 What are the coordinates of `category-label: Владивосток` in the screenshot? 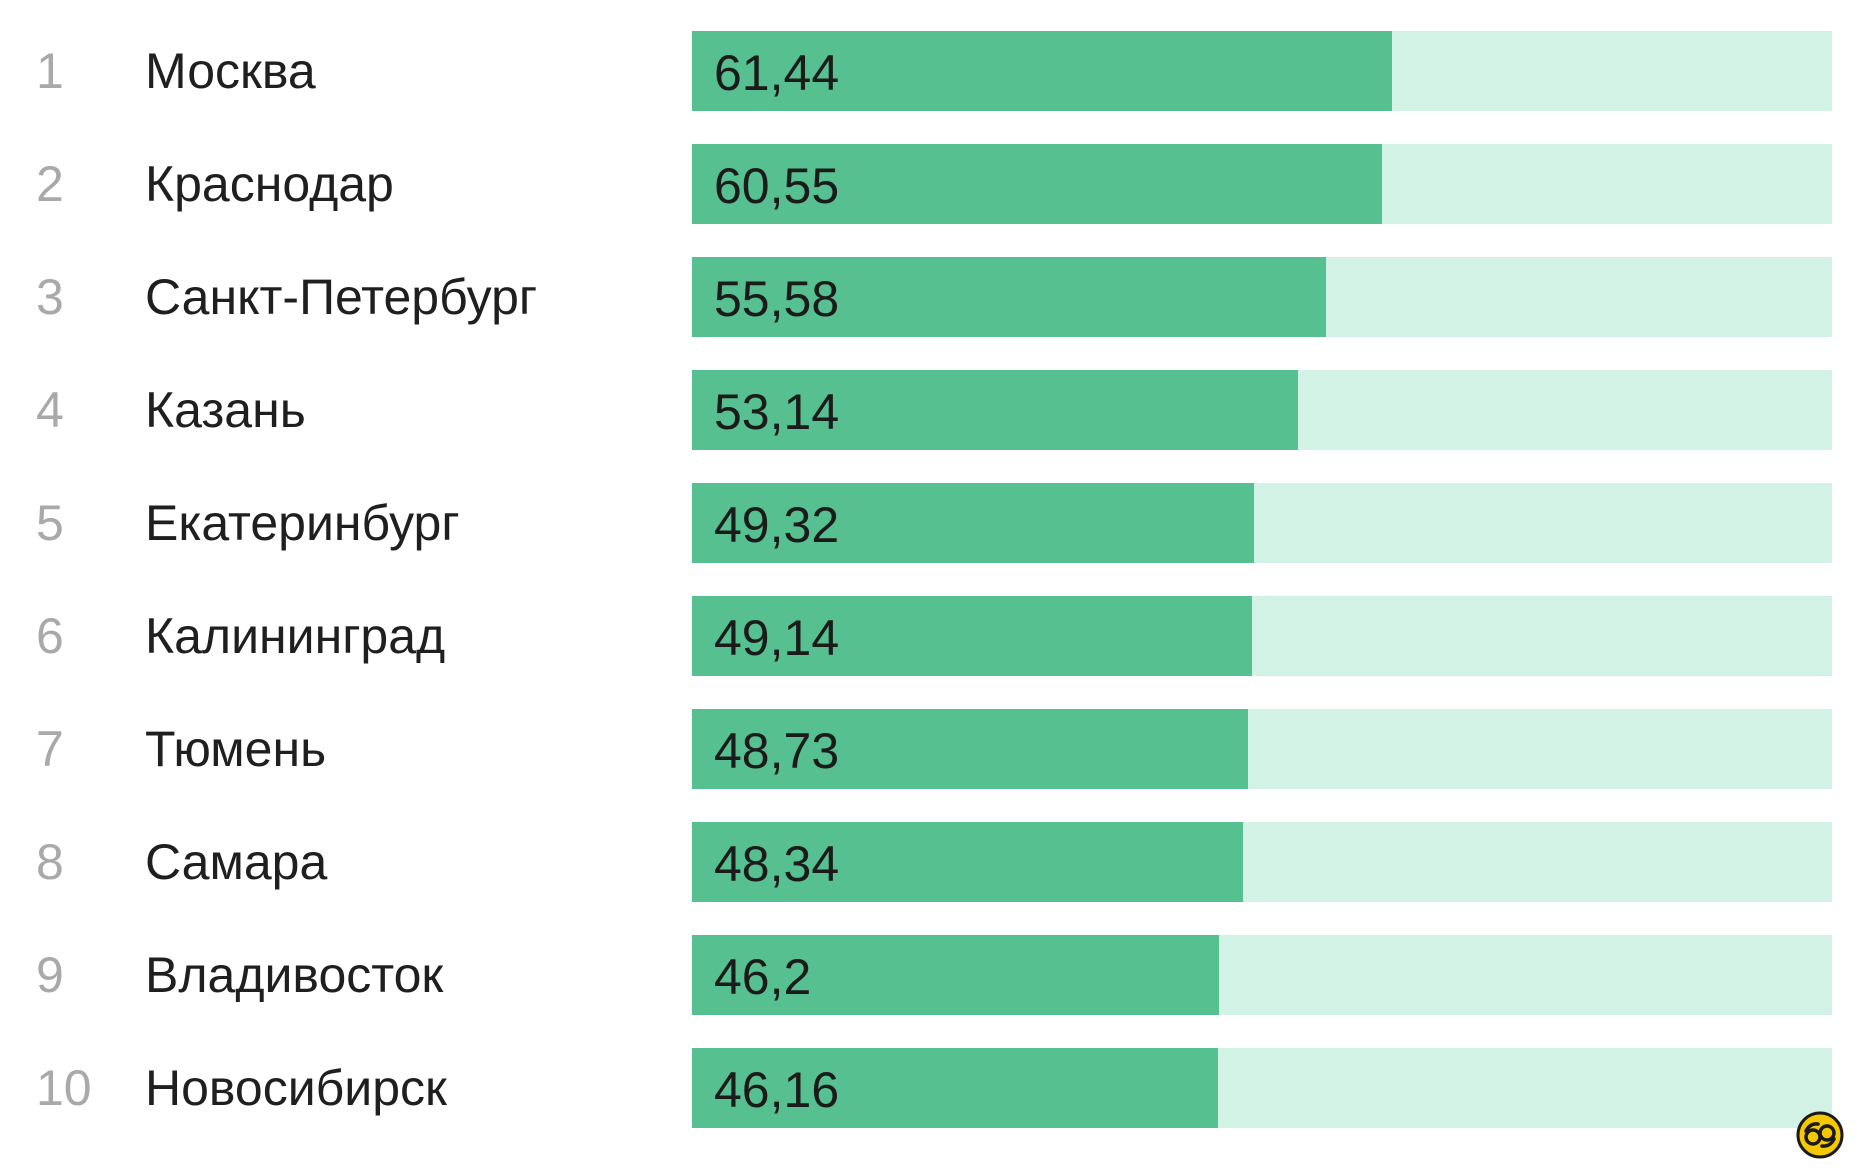 It's located at (294, 975).